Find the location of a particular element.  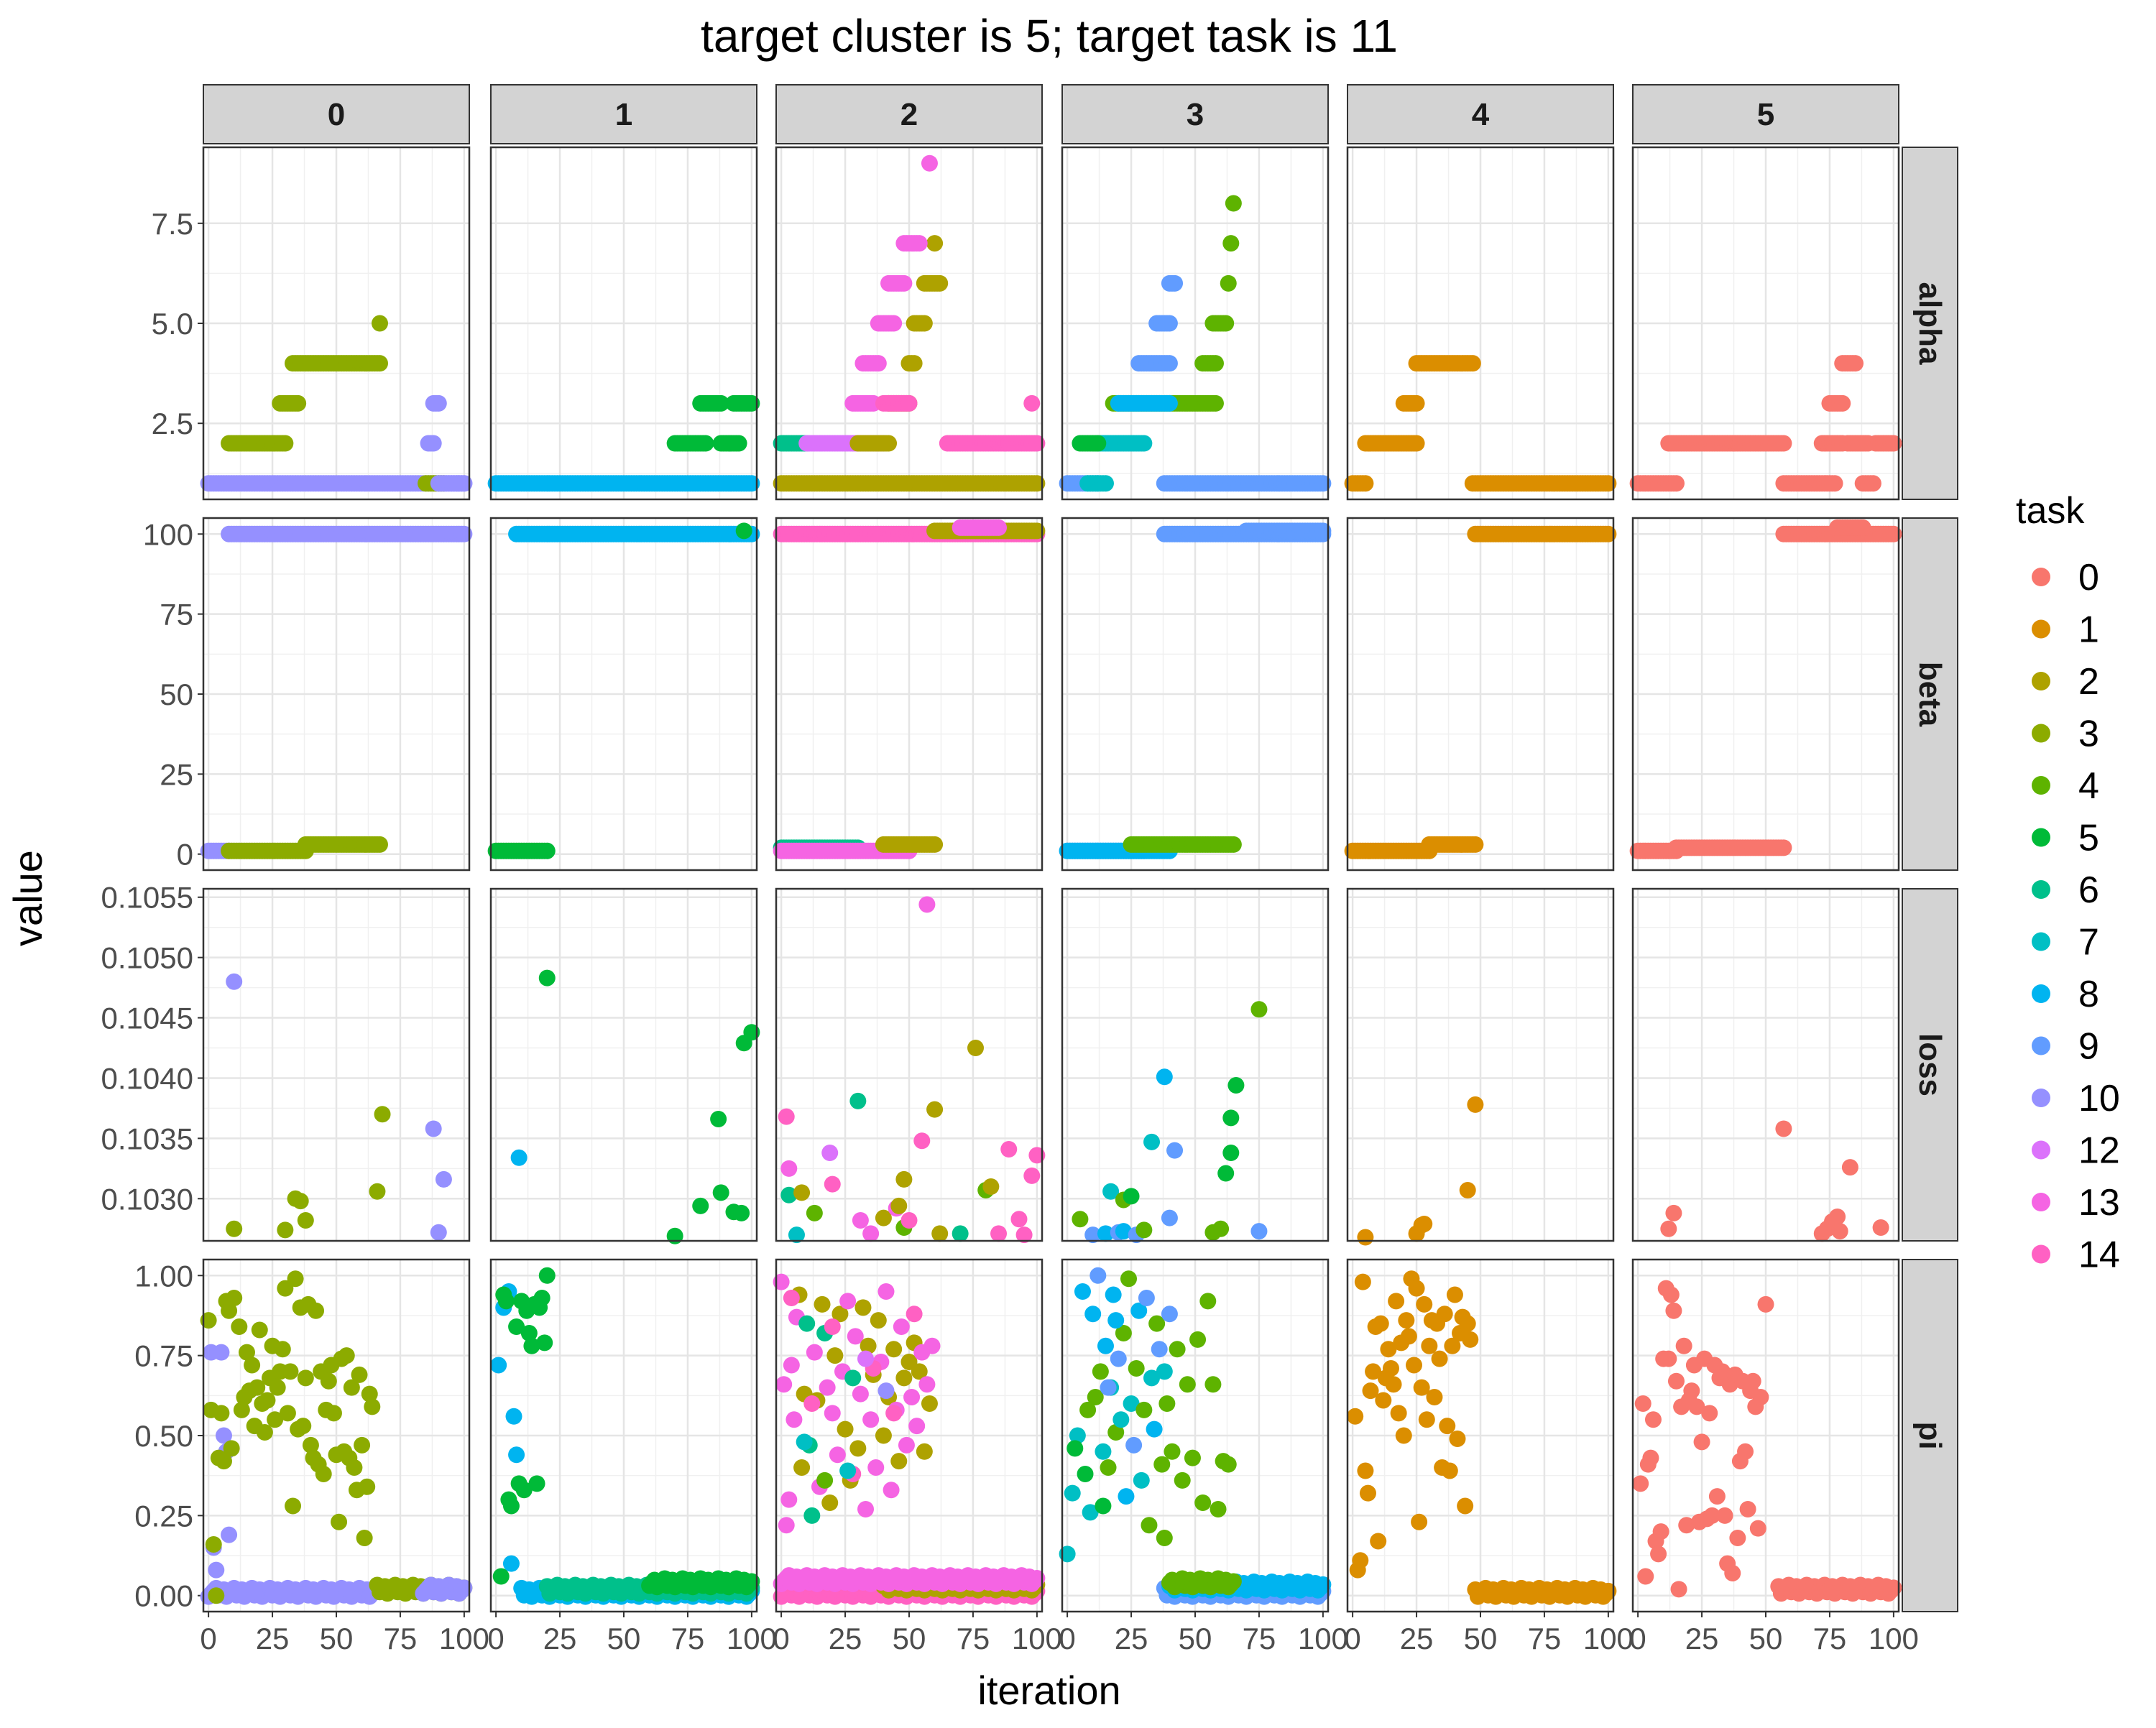

facet-col-label: 1 is located at coordinates (623, 115).